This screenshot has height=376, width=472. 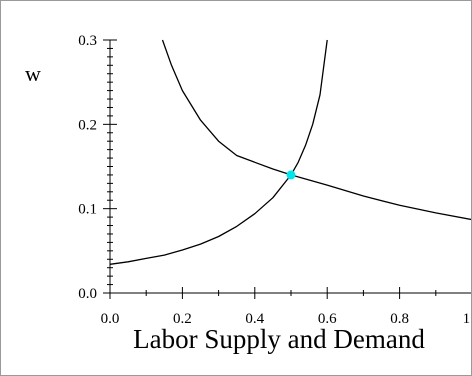 I want to click on x-tick-label: 1.0, so click(x=467, y=319).